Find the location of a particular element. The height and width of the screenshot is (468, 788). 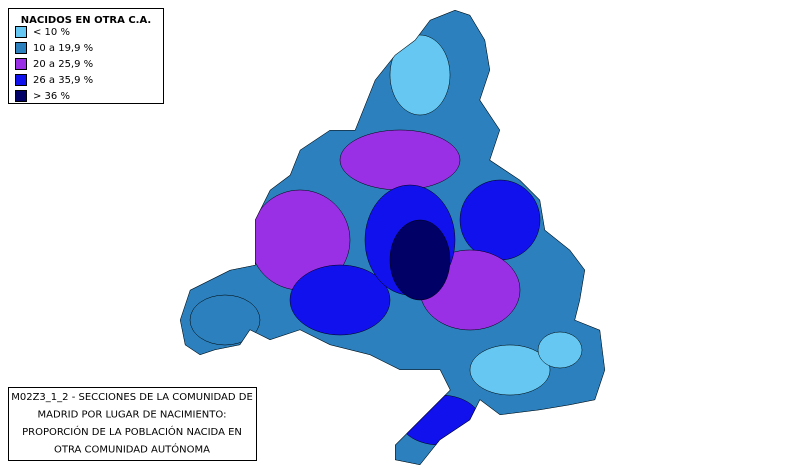

legend-box is located at coordinates (86, 56).